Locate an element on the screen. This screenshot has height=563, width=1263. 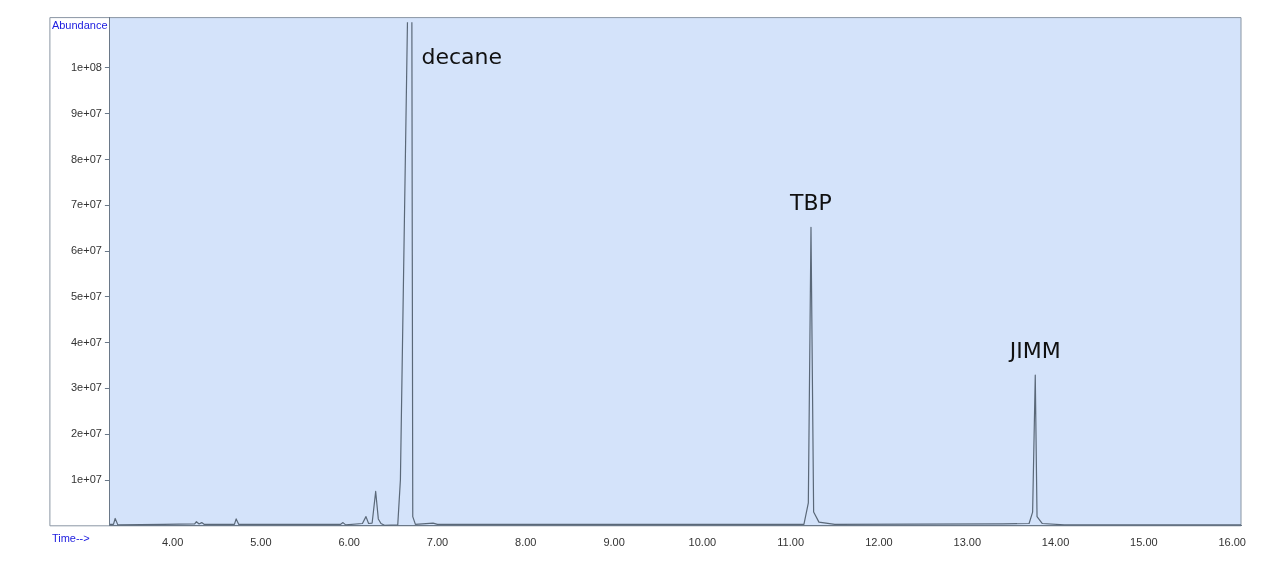
y-tick-label: 5e+07 is located at coordinates (86, 295).